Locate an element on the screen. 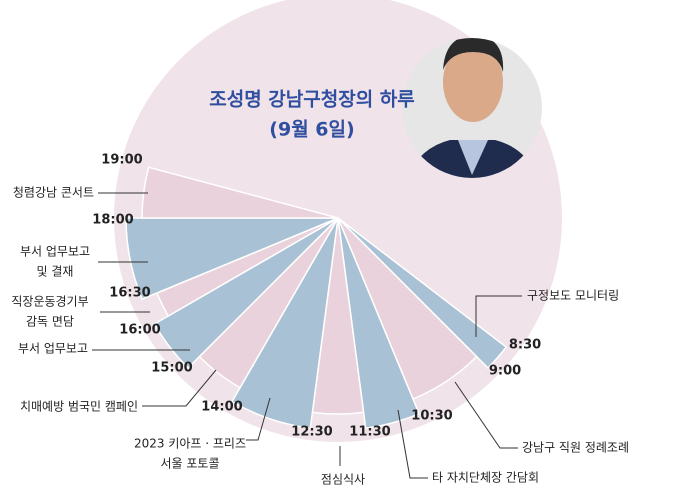 The image size is (680, 494). time-label: 18:00 is located at coordinates (112, 220).